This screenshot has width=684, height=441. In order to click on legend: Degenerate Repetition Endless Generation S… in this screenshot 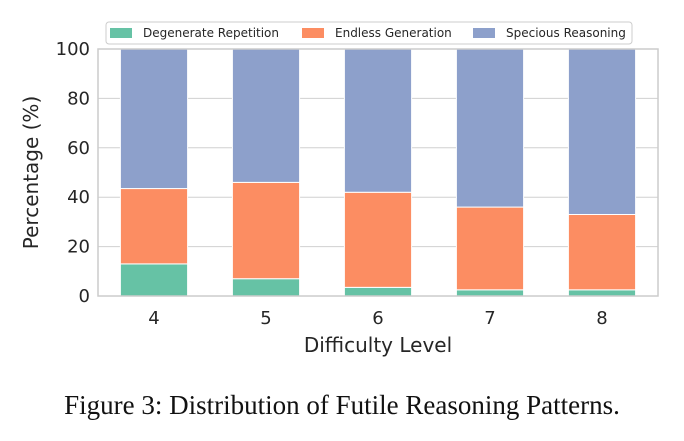, I will do `click(369, 33)`.